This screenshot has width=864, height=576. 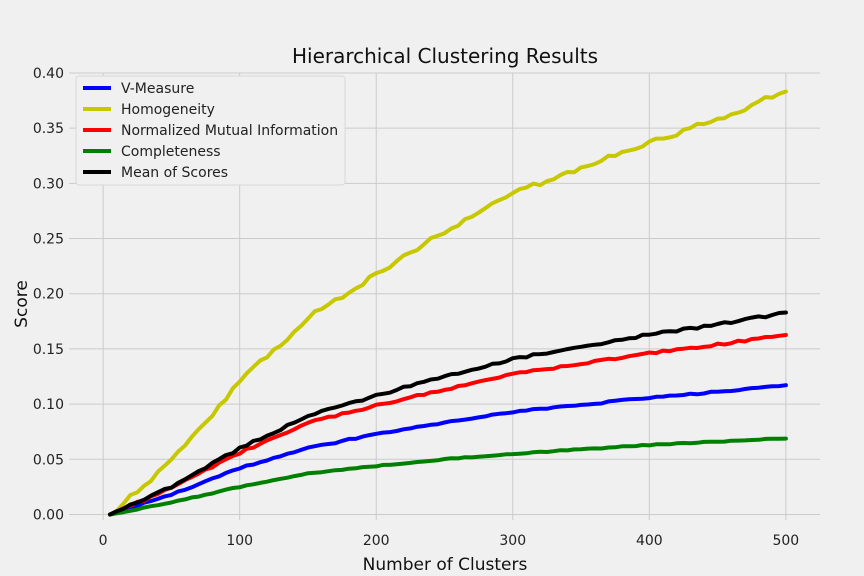 What do you see at coordinates (445, 56) in the screenshot?
I see `chart-title: Hierarchical Clustering Results` at bounding box center [445, 56].